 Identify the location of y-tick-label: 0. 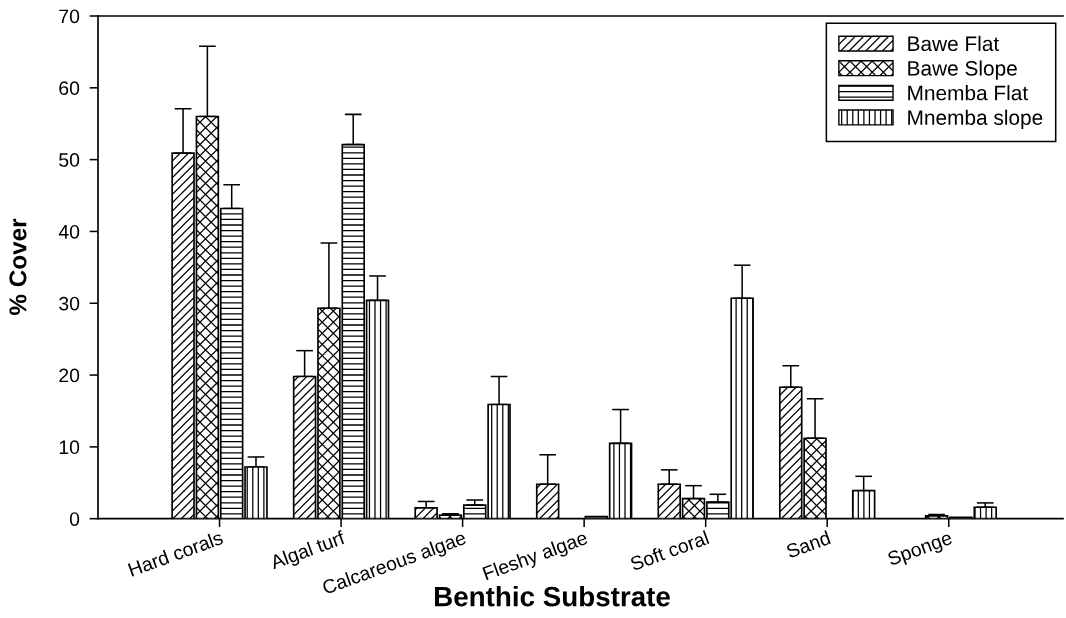
(74, 519).